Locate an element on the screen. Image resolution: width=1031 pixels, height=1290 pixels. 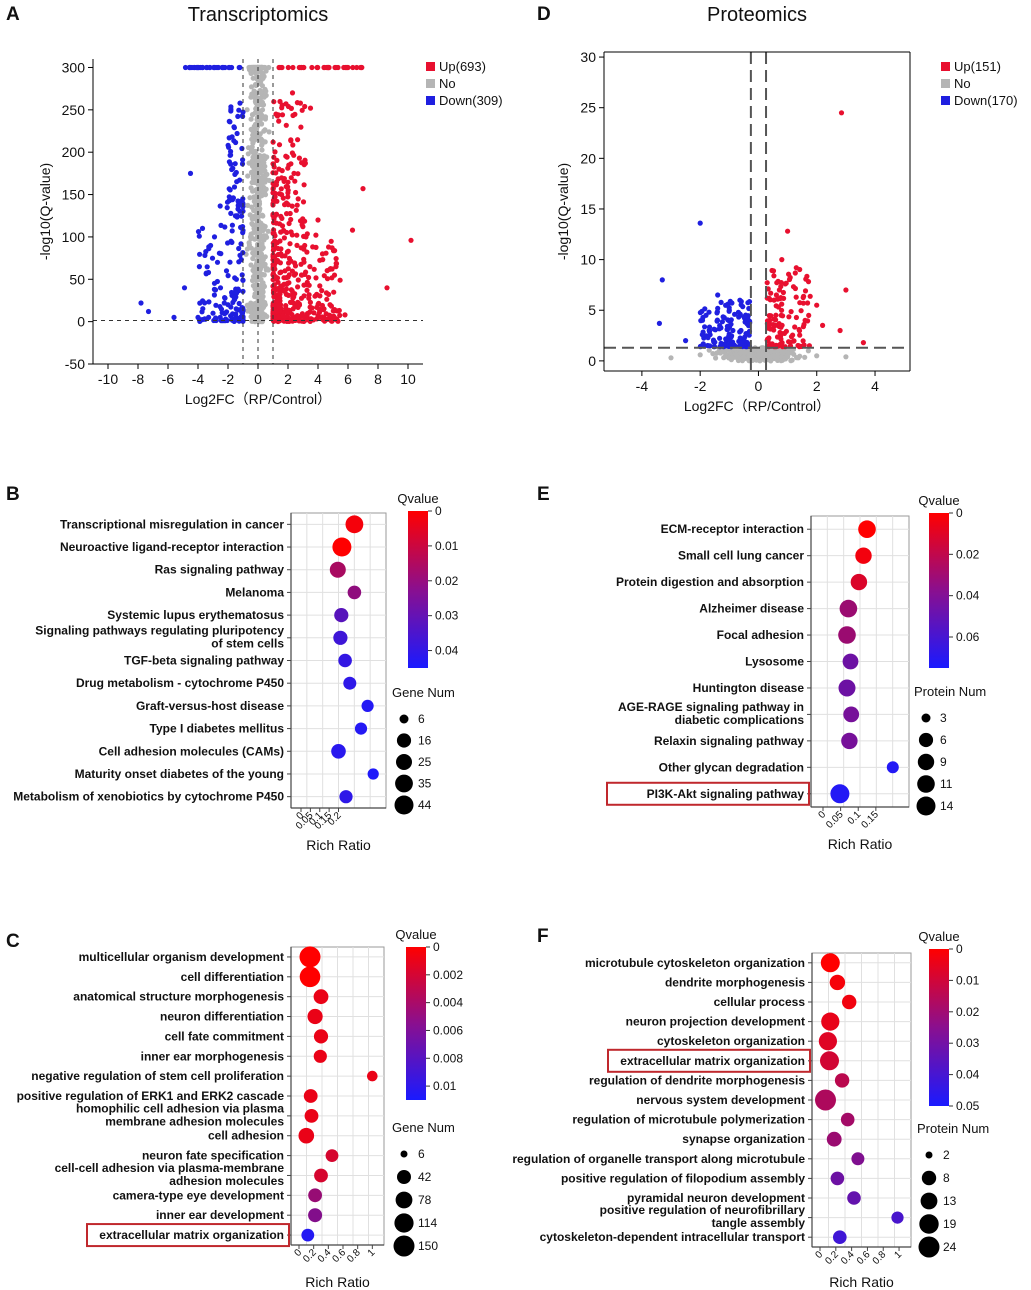
legend-label: Up(693) is located at coordinates (462, 66).